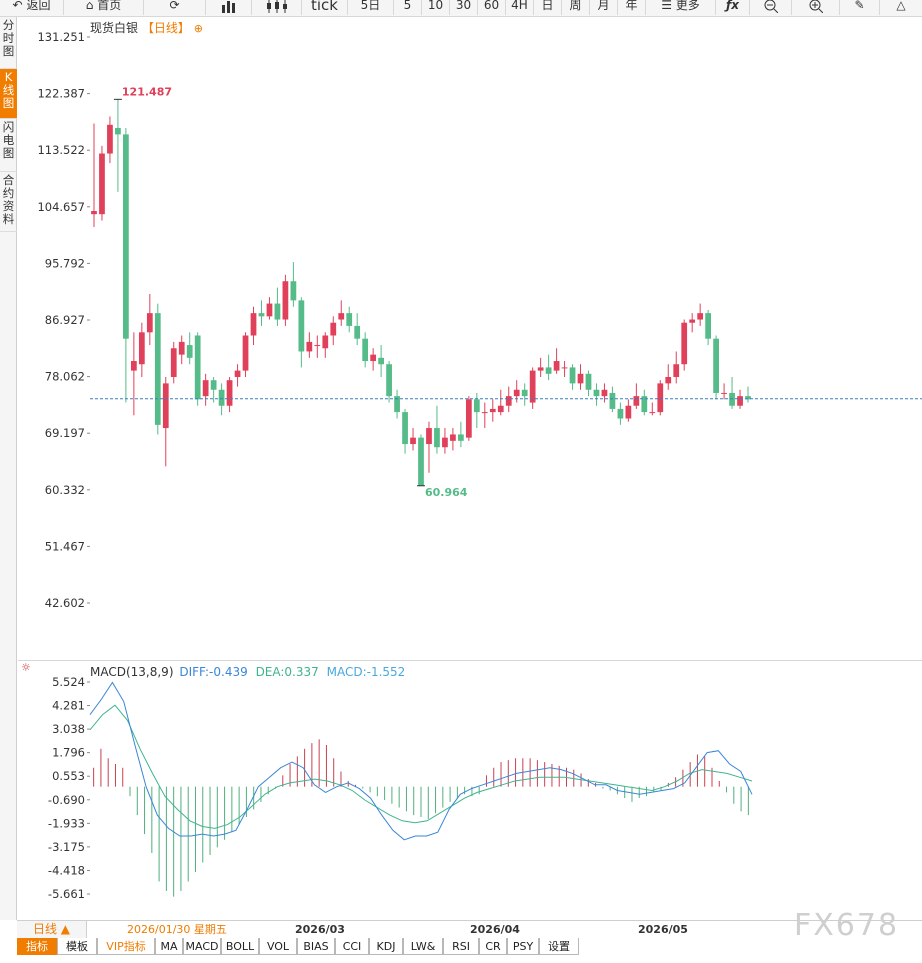 The image size is (922, 963). Describe the element at coordinates (77, 946) in the screenshot. I see `tab-template: 模板` at that location.